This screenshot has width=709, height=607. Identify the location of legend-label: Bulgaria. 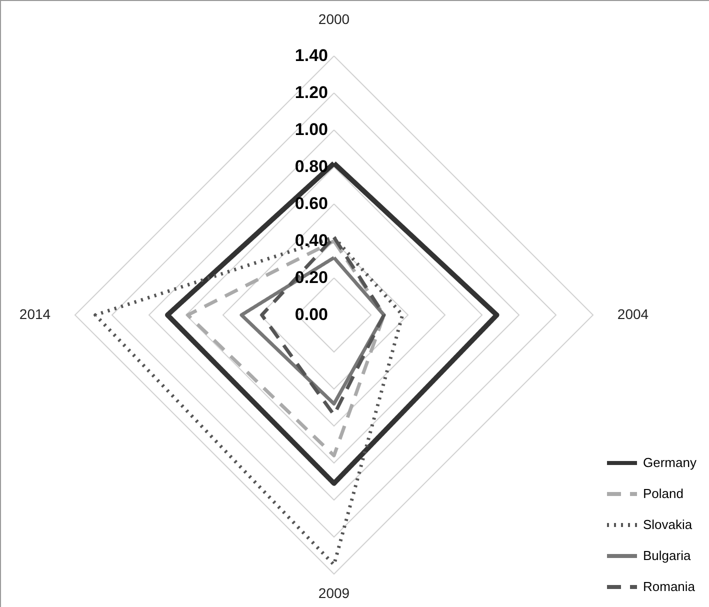
(667, 555).